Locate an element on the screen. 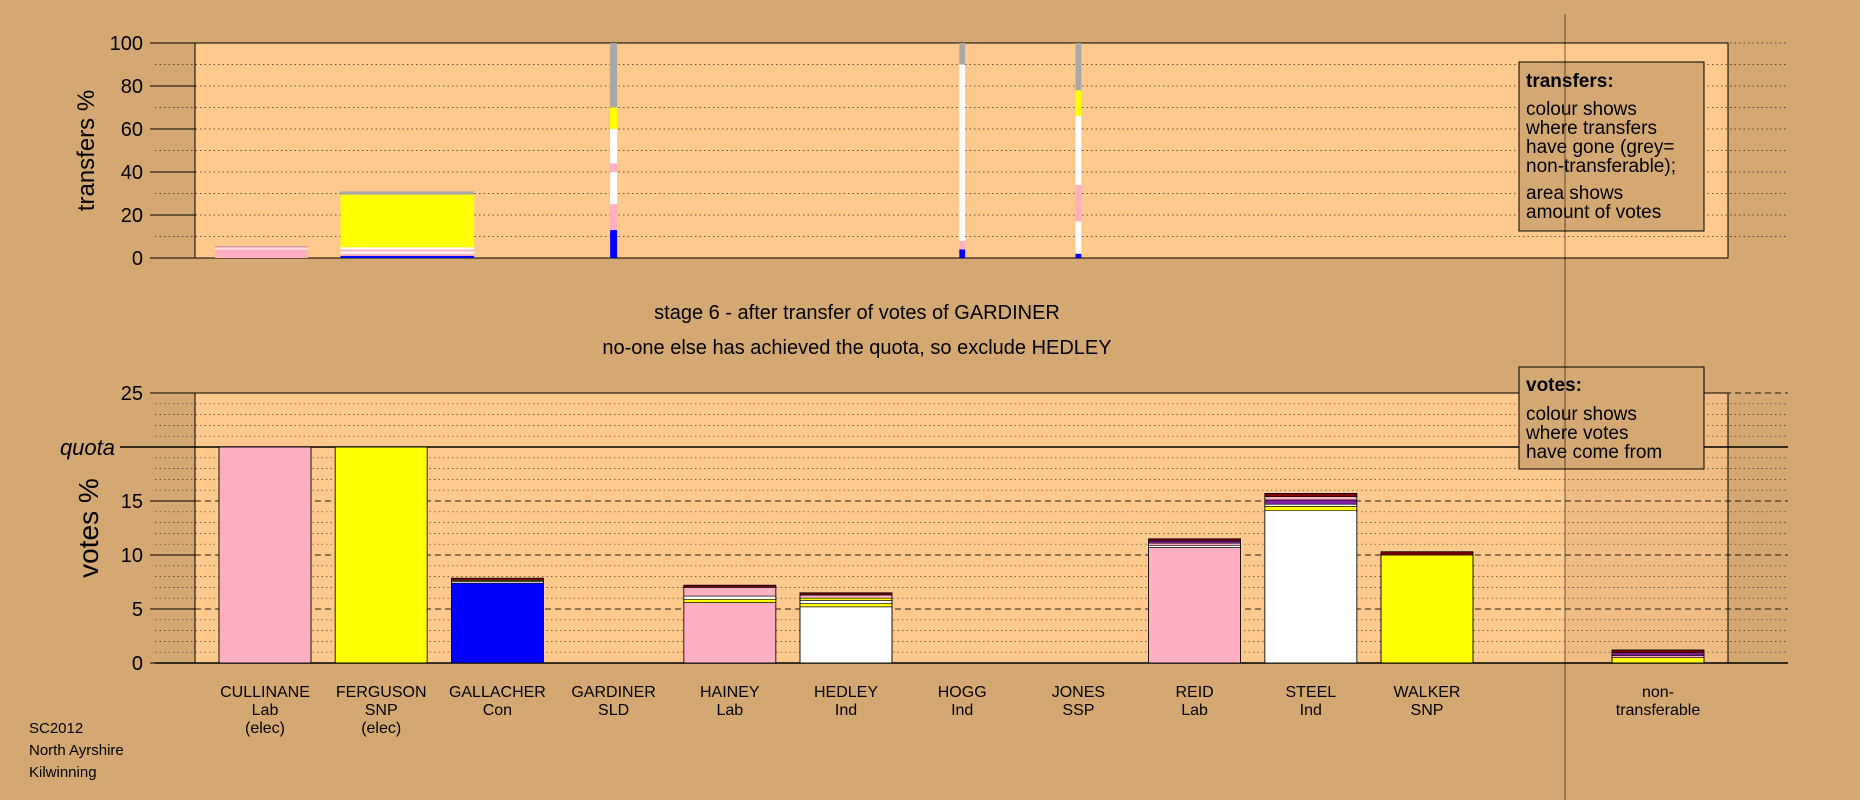  candidate-name: HAINEY is located at coordinates (730, 692).